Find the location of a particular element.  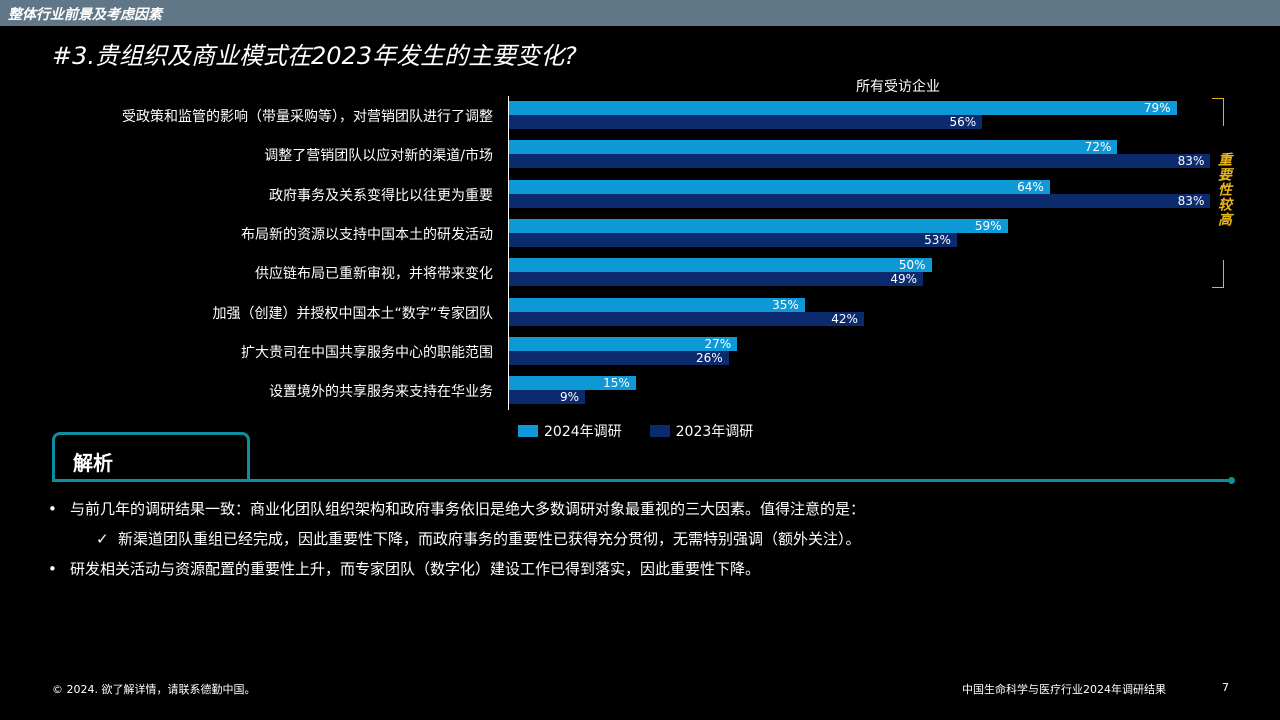

analysis-header: 解析 is located at coordinates (151, 456).